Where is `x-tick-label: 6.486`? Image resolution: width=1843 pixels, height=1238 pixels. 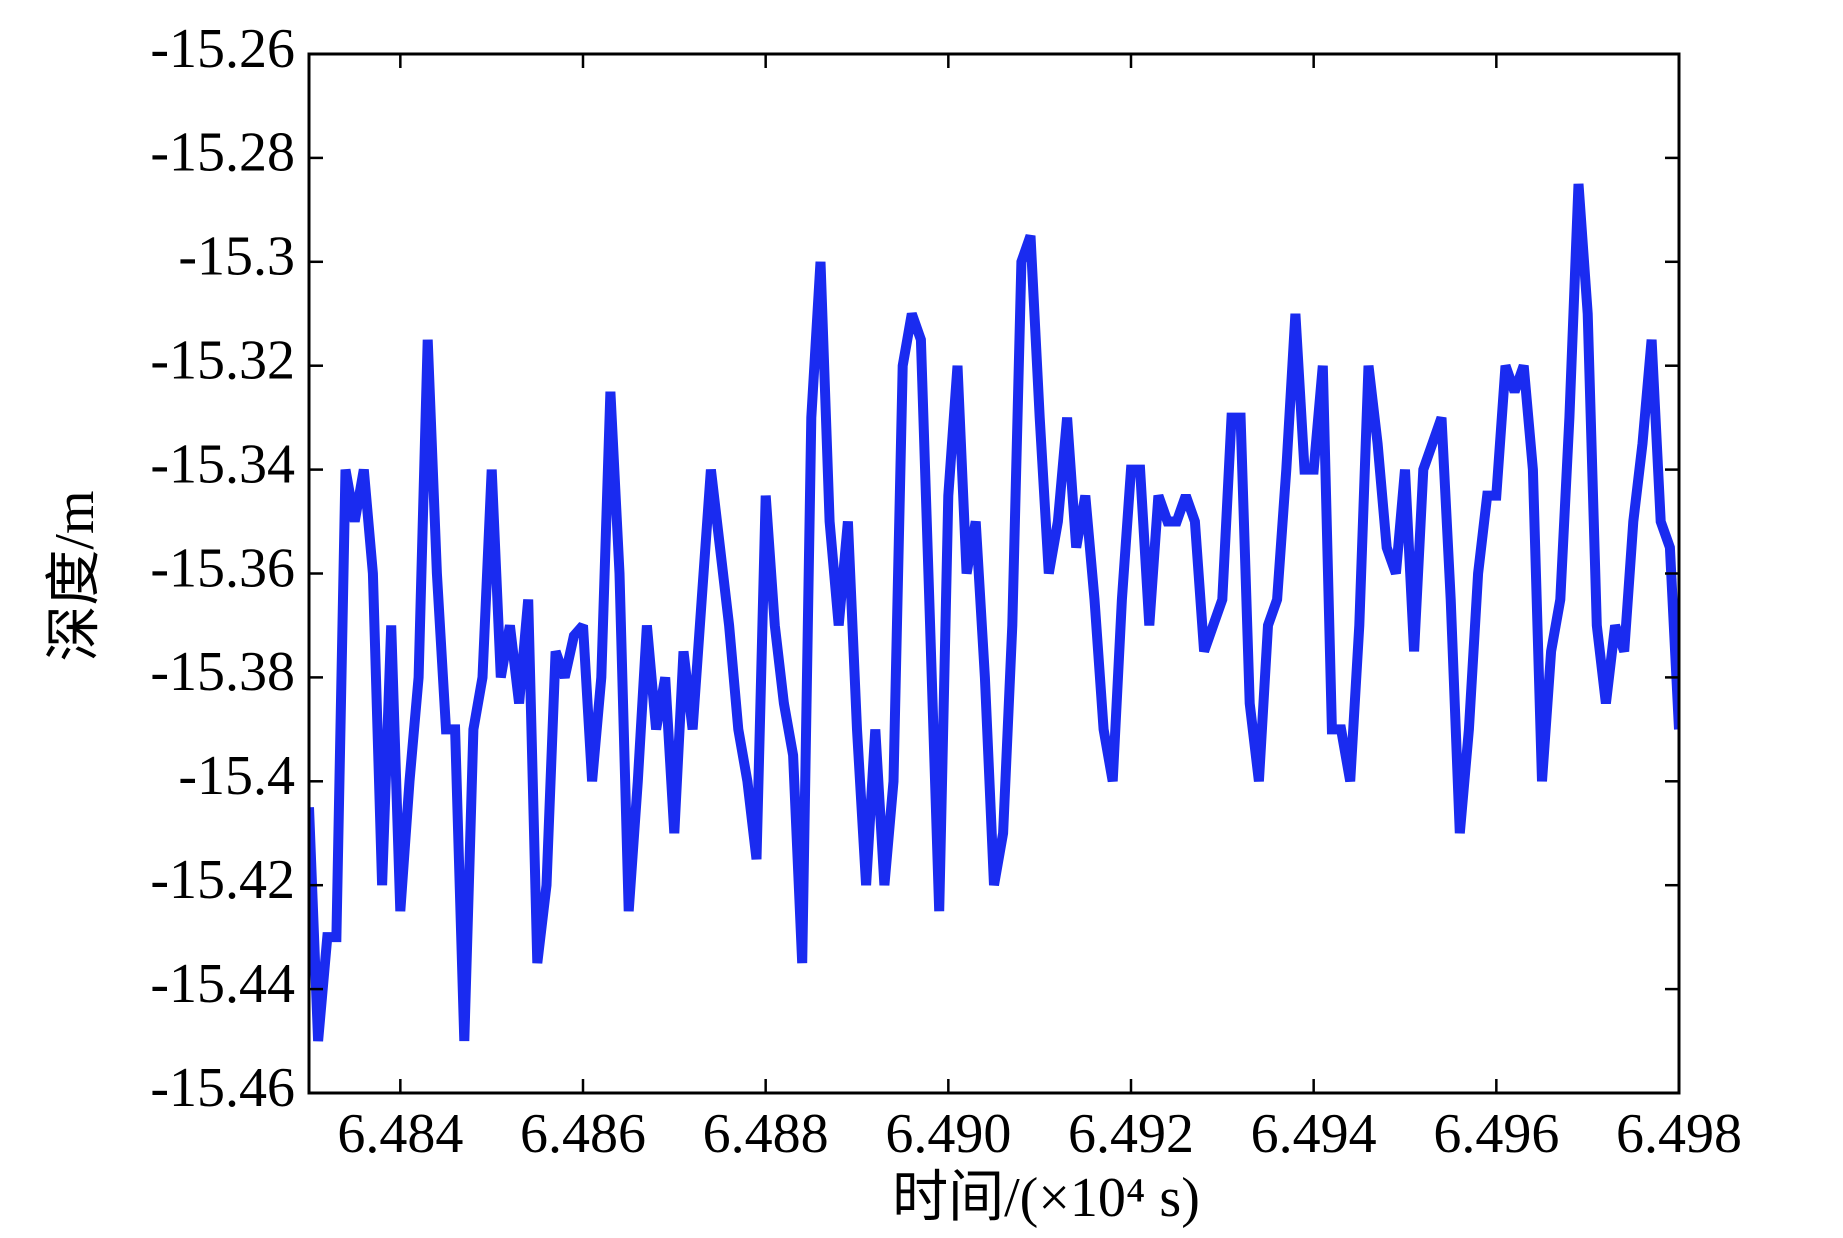
x-tick-label: 6.486 is located at coordinates (583, 1134).